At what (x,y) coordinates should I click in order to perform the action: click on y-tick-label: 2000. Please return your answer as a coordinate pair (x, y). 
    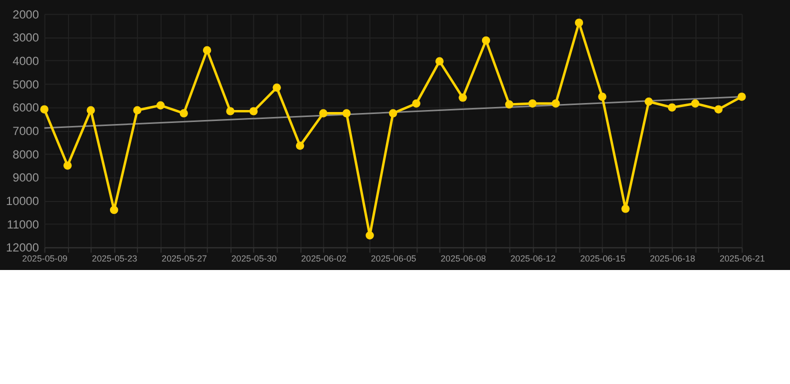
    Looking at the image, I should click on (26, 14).